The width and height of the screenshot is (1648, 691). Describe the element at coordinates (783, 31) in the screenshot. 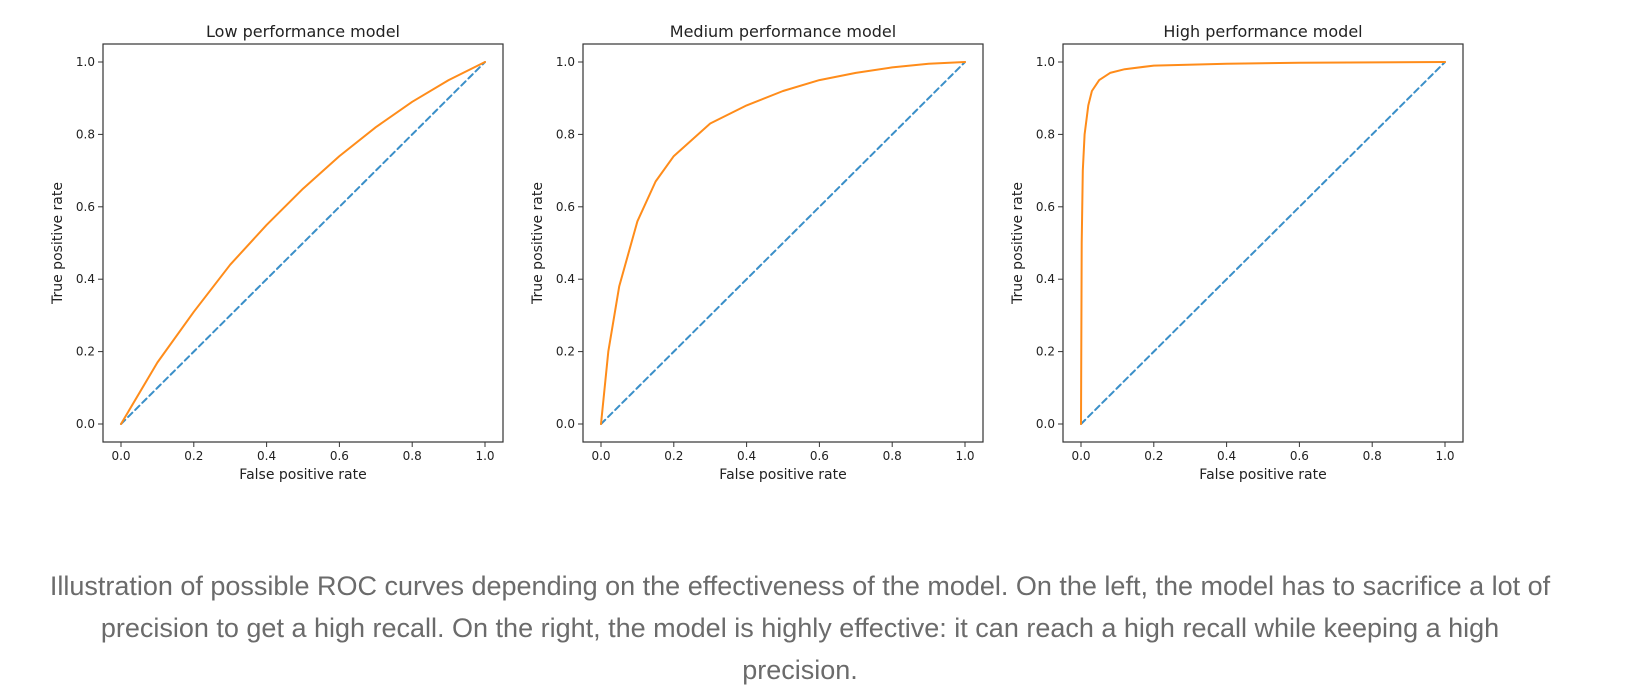

I see `chart-title: Medium performance model` at that location.